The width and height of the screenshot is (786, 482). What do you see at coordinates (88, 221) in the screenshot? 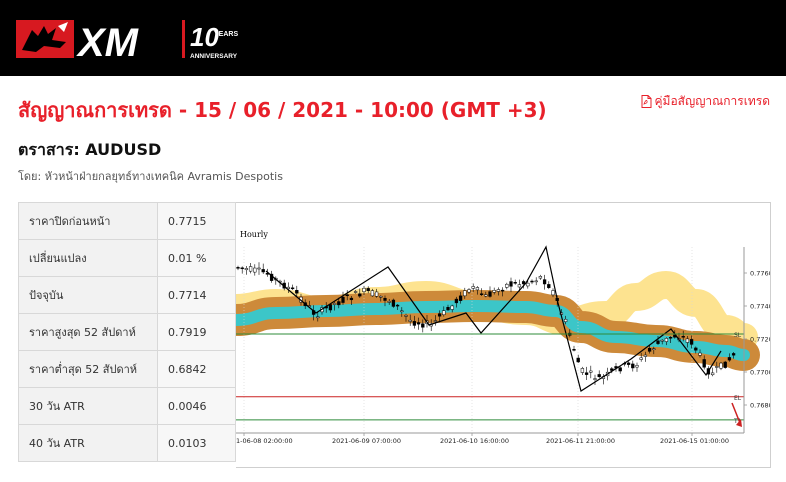
I see `stat-label: ราคาปิดก่อนหน้า` at bounding box center [88, 221].